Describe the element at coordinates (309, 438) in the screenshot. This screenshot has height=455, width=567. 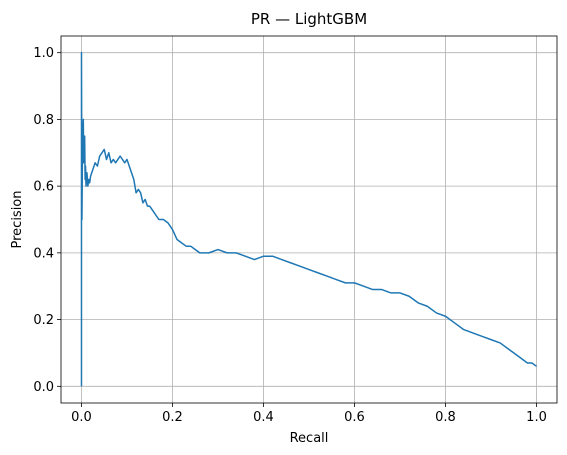
I see `x-axis-label: Recall` at that location.